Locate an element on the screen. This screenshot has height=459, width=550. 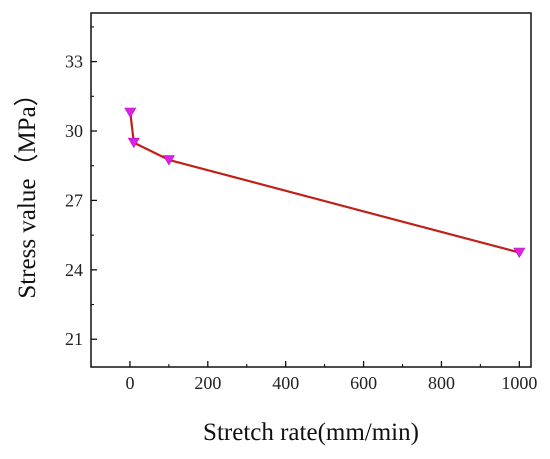
y-tick-label: 33 is located at coordinates (74, 62).